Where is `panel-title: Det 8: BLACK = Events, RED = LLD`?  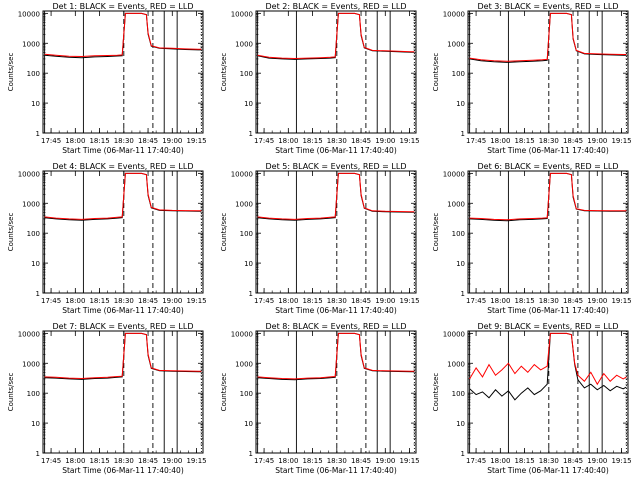
panel-title: Det 8: BLACK = Events, RED = LLD is located at coordinates (336, 326).